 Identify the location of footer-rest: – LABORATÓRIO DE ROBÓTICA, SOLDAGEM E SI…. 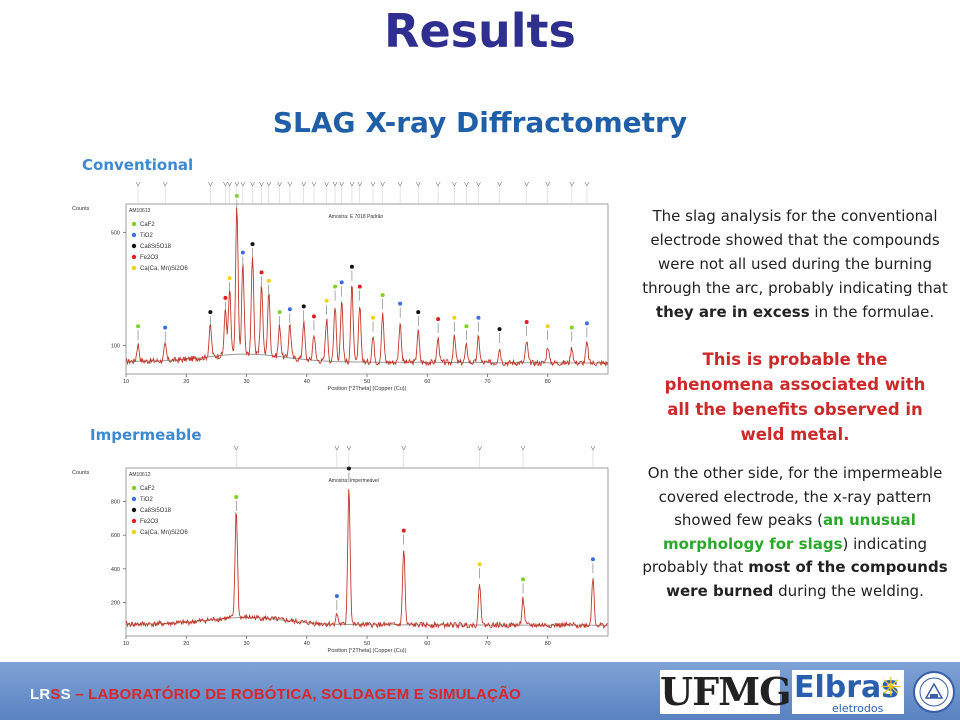
(296, 694).